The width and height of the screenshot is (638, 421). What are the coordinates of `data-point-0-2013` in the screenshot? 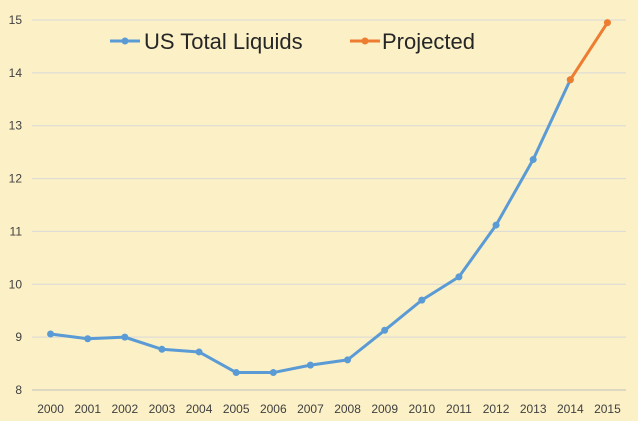 It's located at (533, 160).